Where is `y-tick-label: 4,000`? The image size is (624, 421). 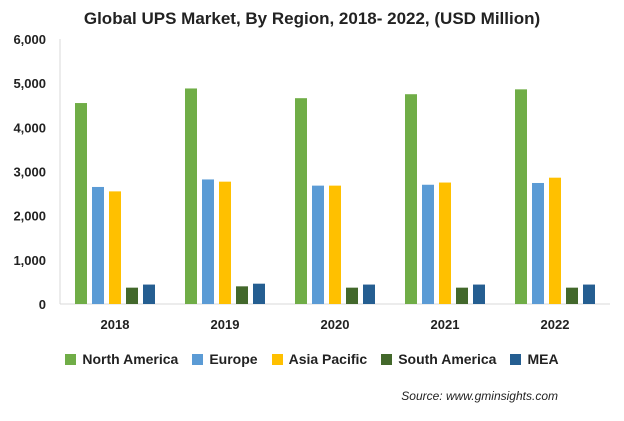 y-tick-label: 4,000 is located at coordinates (29, 127).